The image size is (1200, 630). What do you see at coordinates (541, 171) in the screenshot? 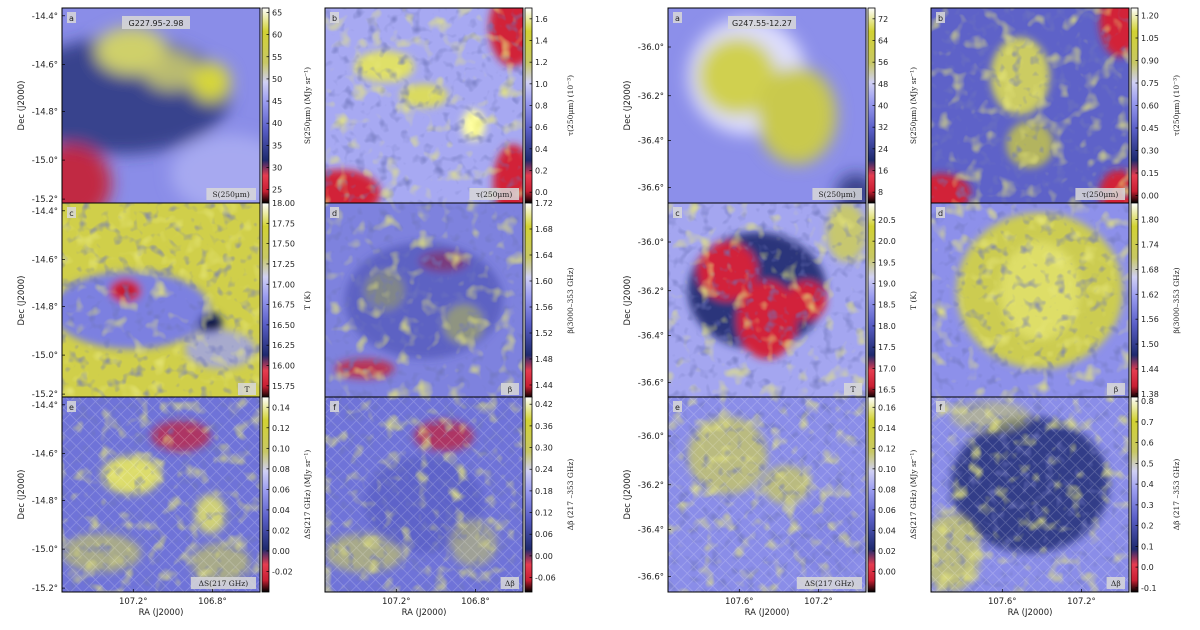
I see `colorbar-tick-label: 0.2` at bounding box center [541, 171].